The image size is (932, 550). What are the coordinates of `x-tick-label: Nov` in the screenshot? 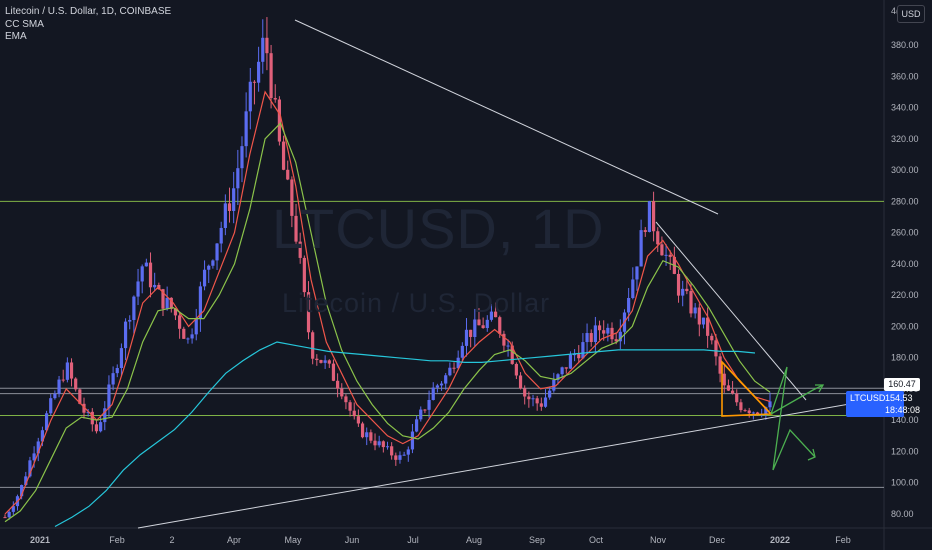 It's located at (658, 540).